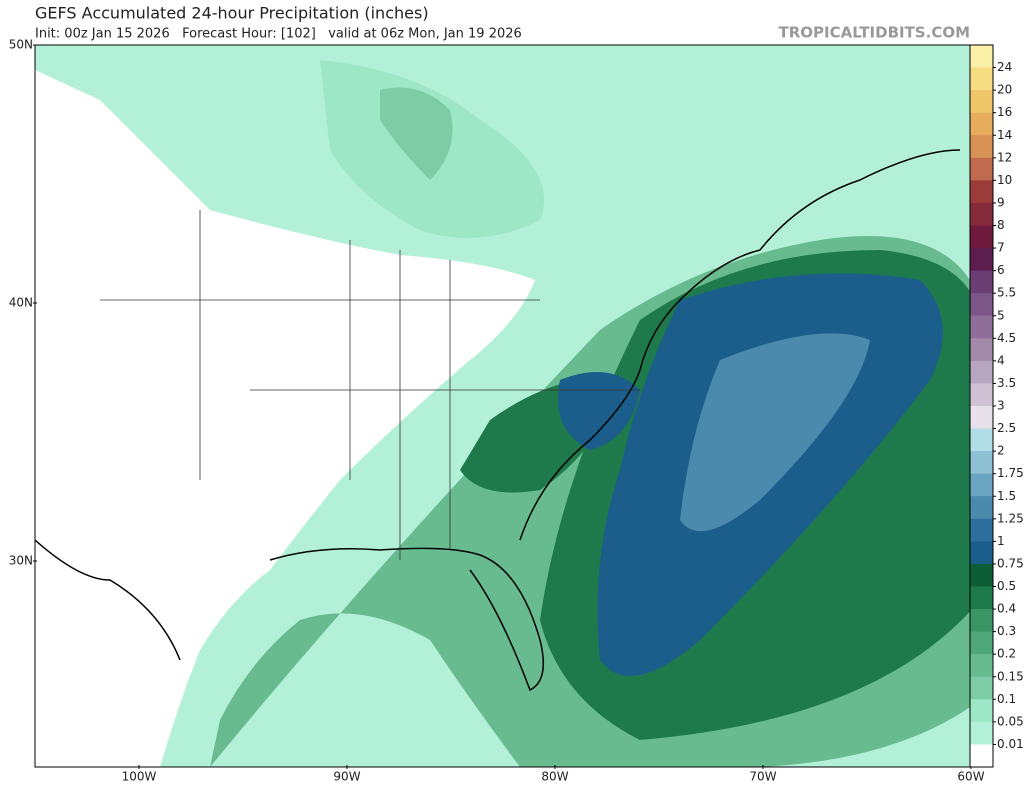 The image size is (1024, 786). I want to click on lon-label: 70W, so click(762, 777).